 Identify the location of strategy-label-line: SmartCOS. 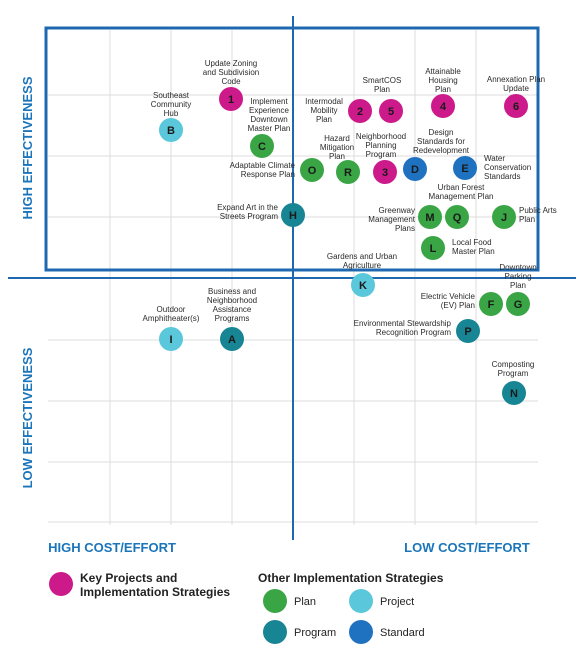
(382, 80).